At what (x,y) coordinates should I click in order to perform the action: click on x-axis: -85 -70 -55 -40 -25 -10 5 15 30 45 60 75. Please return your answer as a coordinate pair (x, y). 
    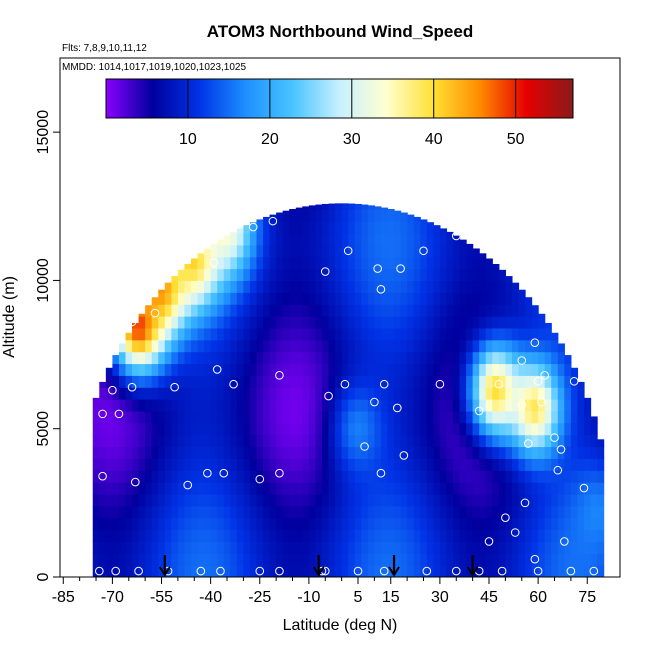
    Looking at the image, I should click on (324, 591).